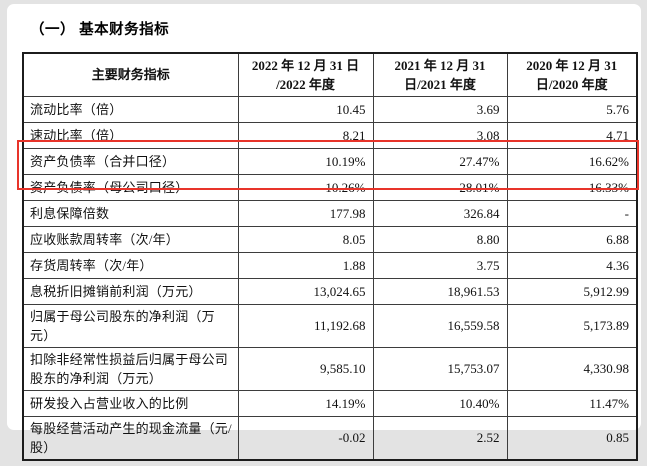 This screenshot has height=466, width=647. What do you see at coordinates (572, 265) in the screenshot?
I see `value-2020: 4.36` at bounding box center [572, 265].